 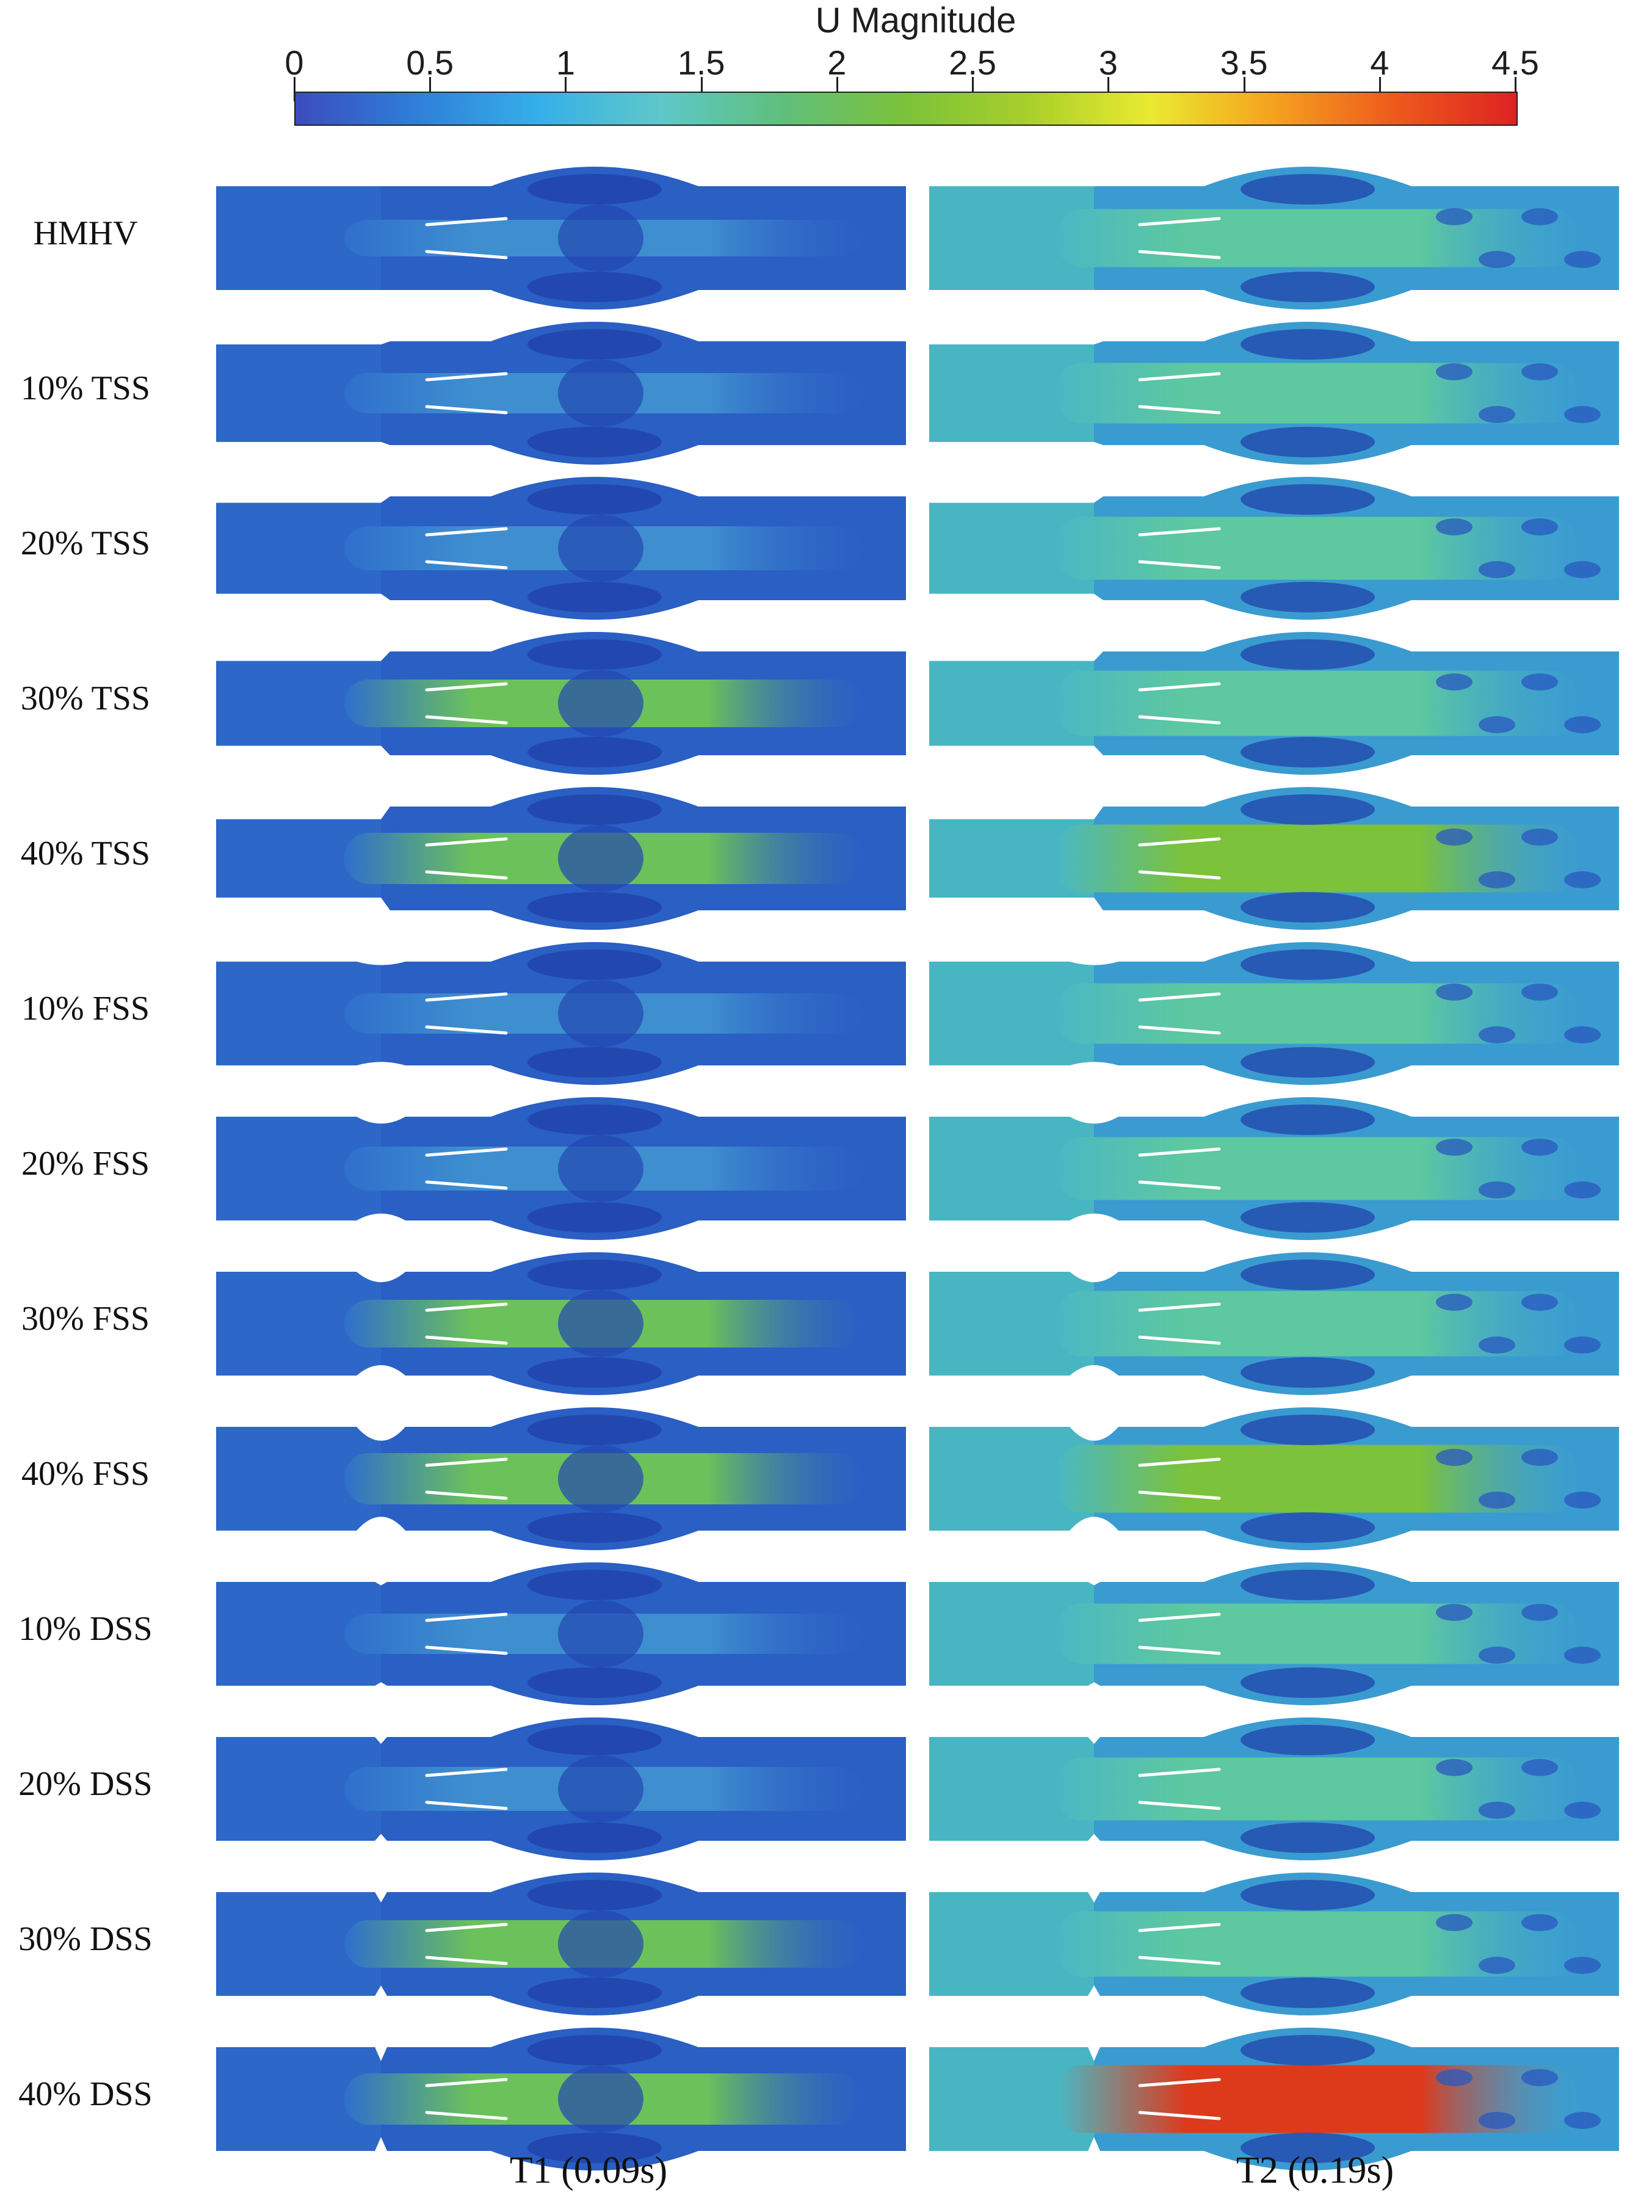 What do you see at coordinates (85, 854) in the screenshot?
I see `row-label: 40% TSS` at bounding box center [85, 854].